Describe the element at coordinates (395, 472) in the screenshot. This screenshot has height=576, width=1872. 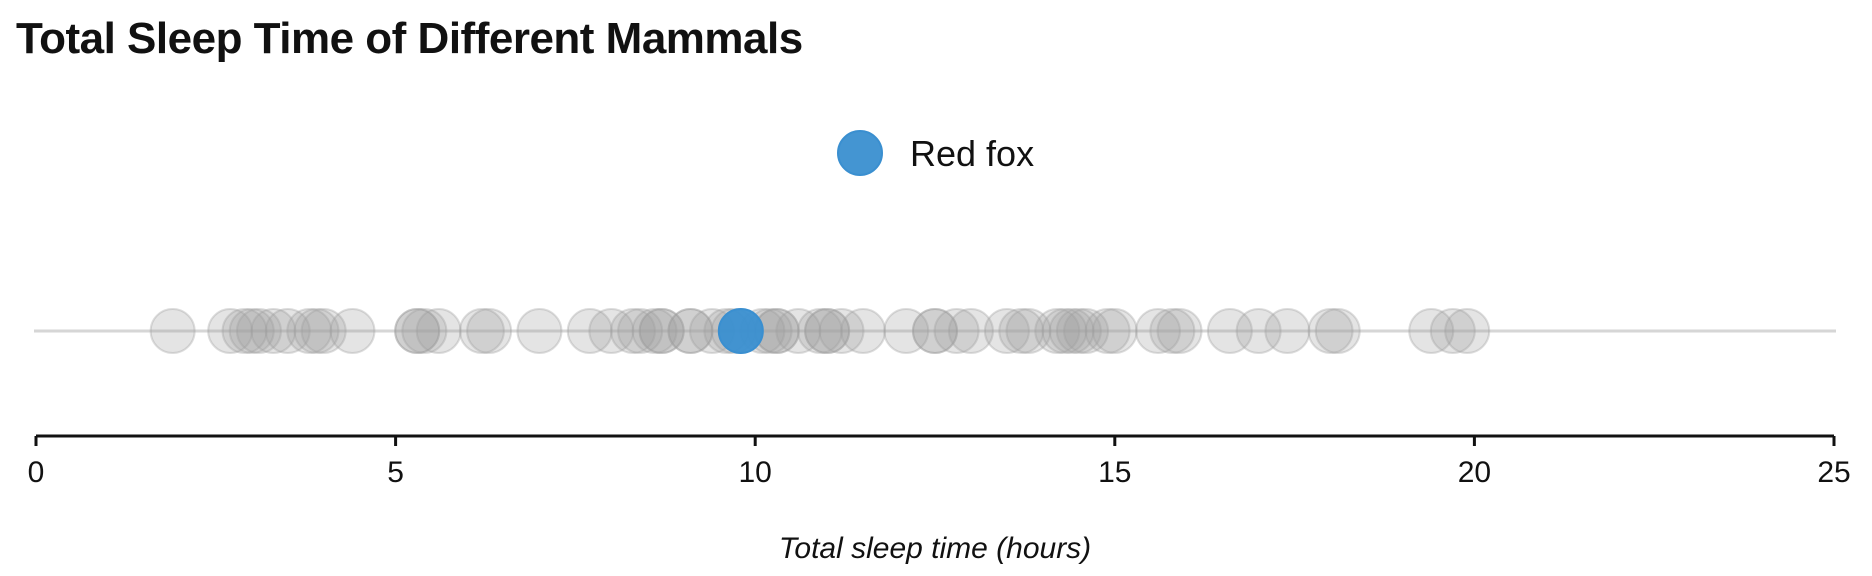
I see `x-tick-label: 5` at that location.